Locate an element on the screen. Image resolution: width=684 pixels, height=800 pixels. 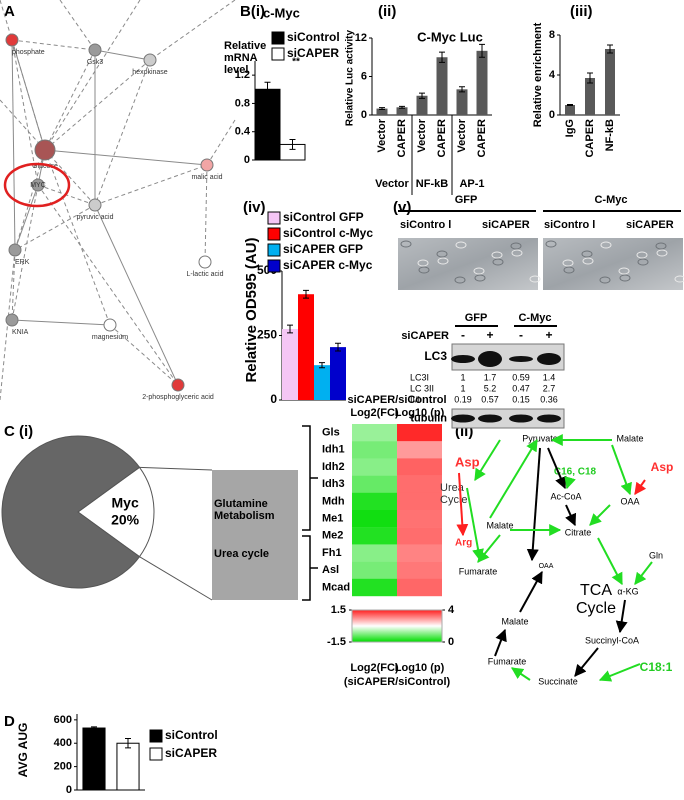
y-tick-label: 400 is located at coordinates (63, 743).